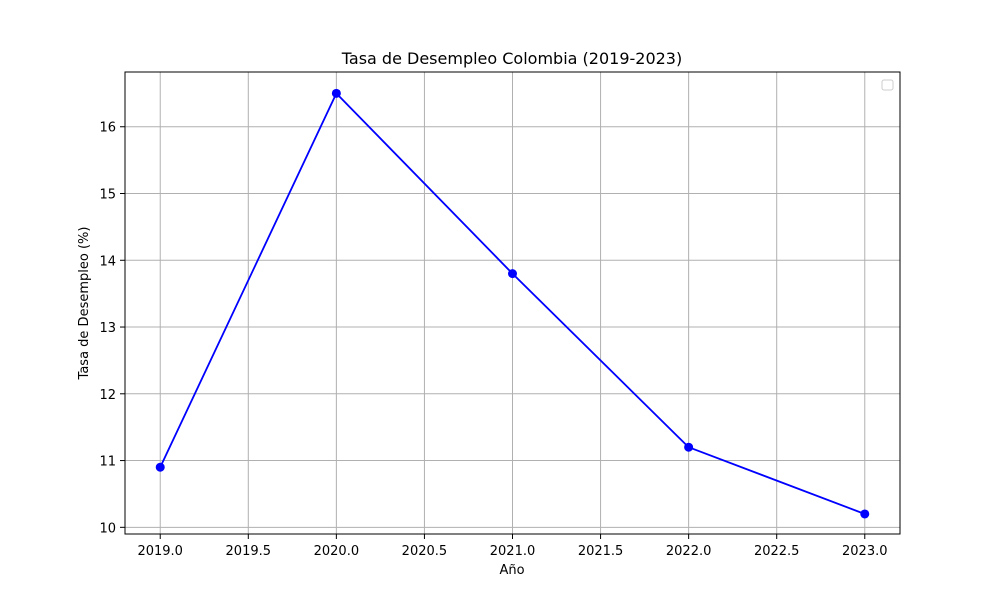 The width and height of the screenshot is (1000, 600). Describe the element at coordinates (160, 551) in the screenshot. I see `x-tick-label: 2019.0` at that location.